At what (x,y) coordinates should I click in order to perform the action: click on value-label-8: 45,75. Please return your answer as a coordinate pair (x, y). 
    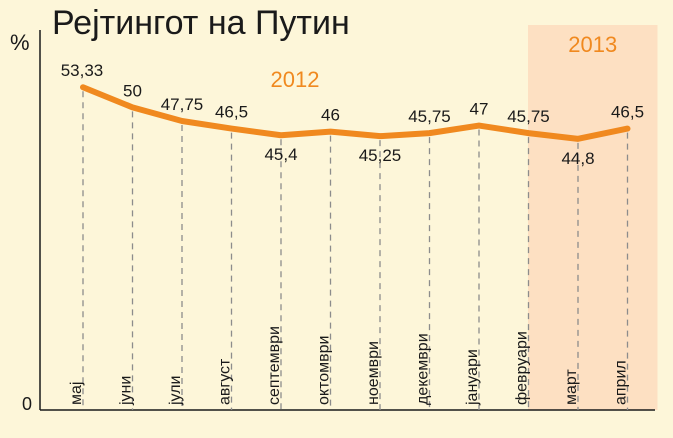
    Looking at the image, I should click on (429, 116).